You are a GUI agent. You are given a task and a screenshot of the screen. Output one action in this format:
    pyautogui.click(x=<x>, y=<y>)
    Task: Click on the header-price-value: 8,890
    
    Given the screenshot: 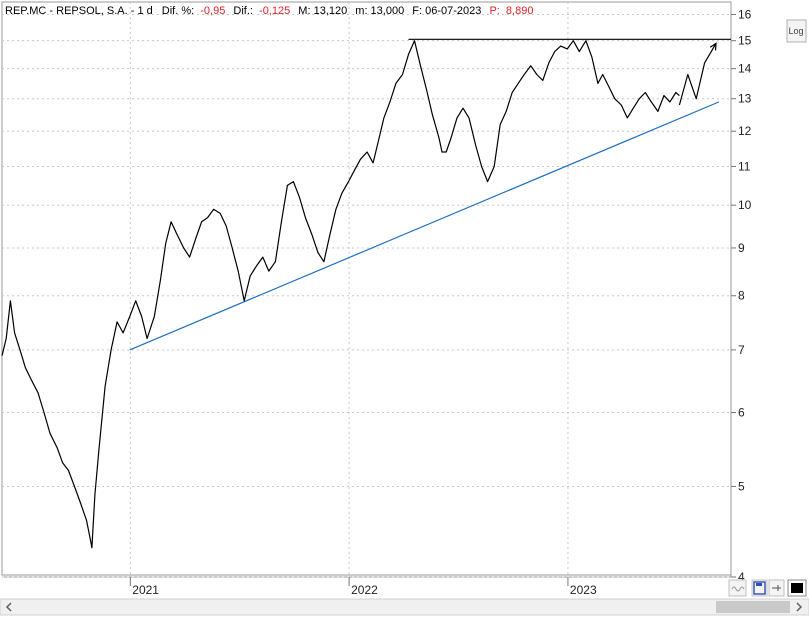 What is the action you would take?
    pyautogui.click(x=520, y=11)
    